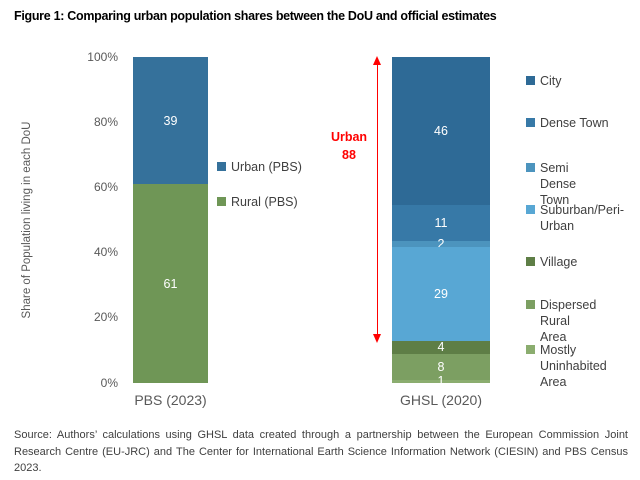 The height and width of the screenshot is (480, 640). I want to click on y-tick-label-40: 40%, so click(105, 252).